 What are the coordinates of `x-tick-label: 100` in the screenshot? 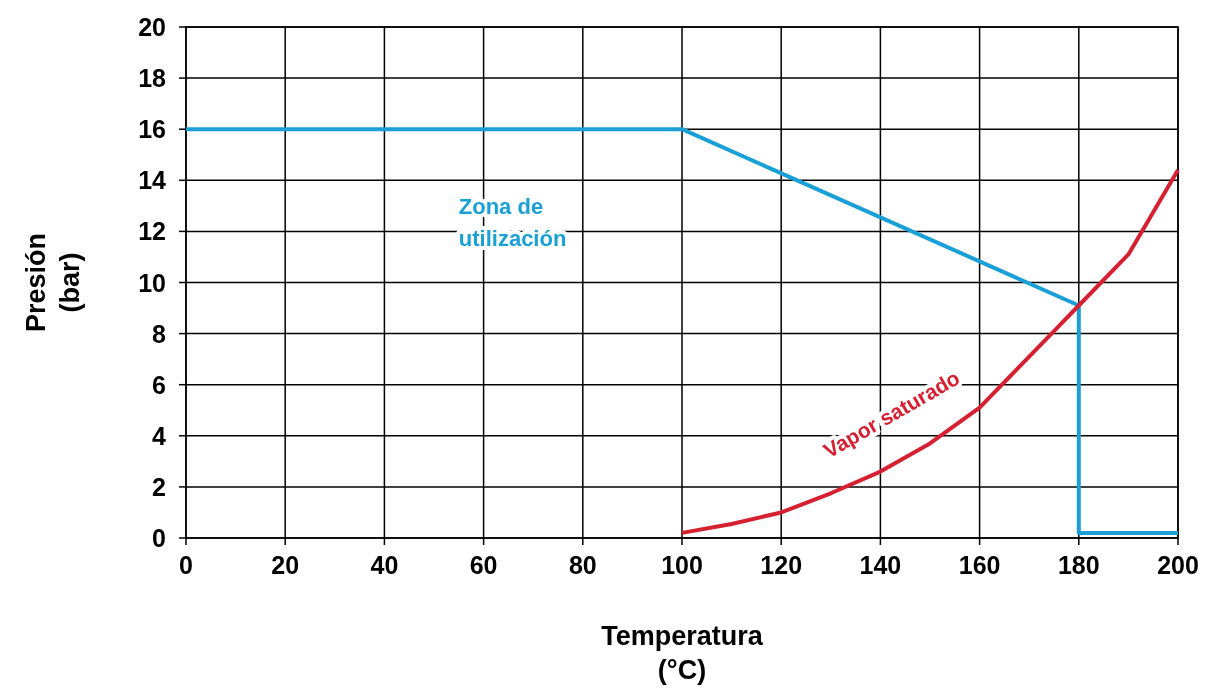 It's located at (682, 565).